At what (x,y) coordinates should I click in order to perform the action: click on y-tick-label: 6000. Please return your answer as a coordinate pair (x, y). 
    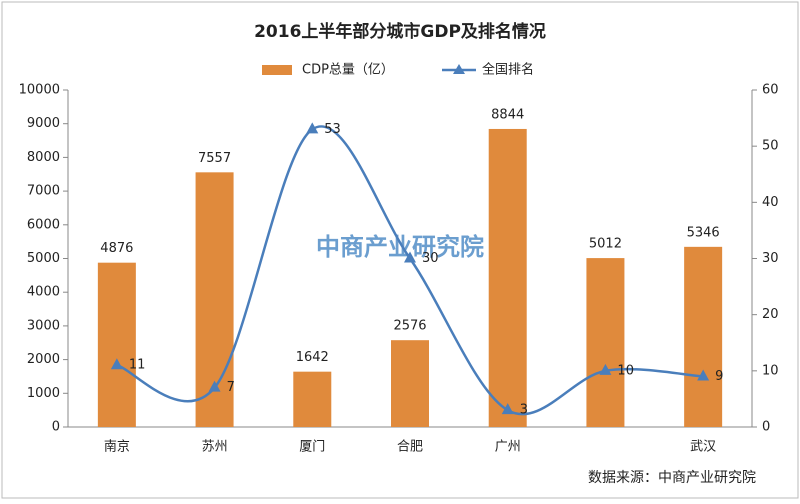
    Looking at the image, I should click on (43, 224).